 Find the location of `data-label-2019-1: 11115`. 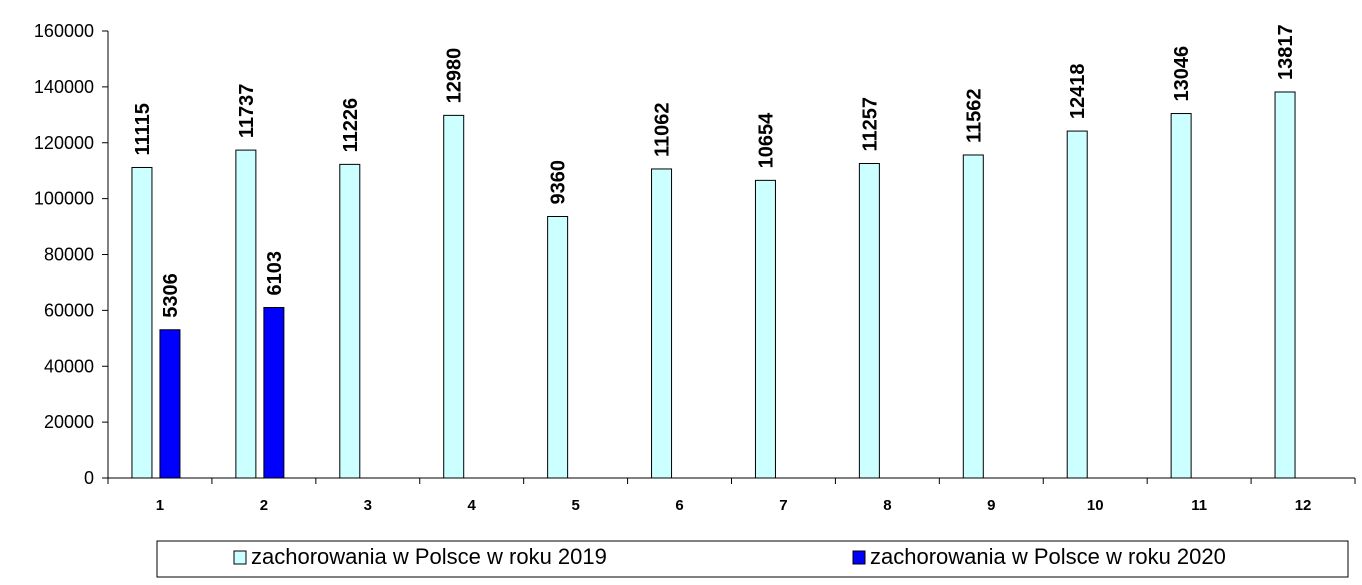

data-label-2019-1: 11115 is located at coordinates (143, 129).